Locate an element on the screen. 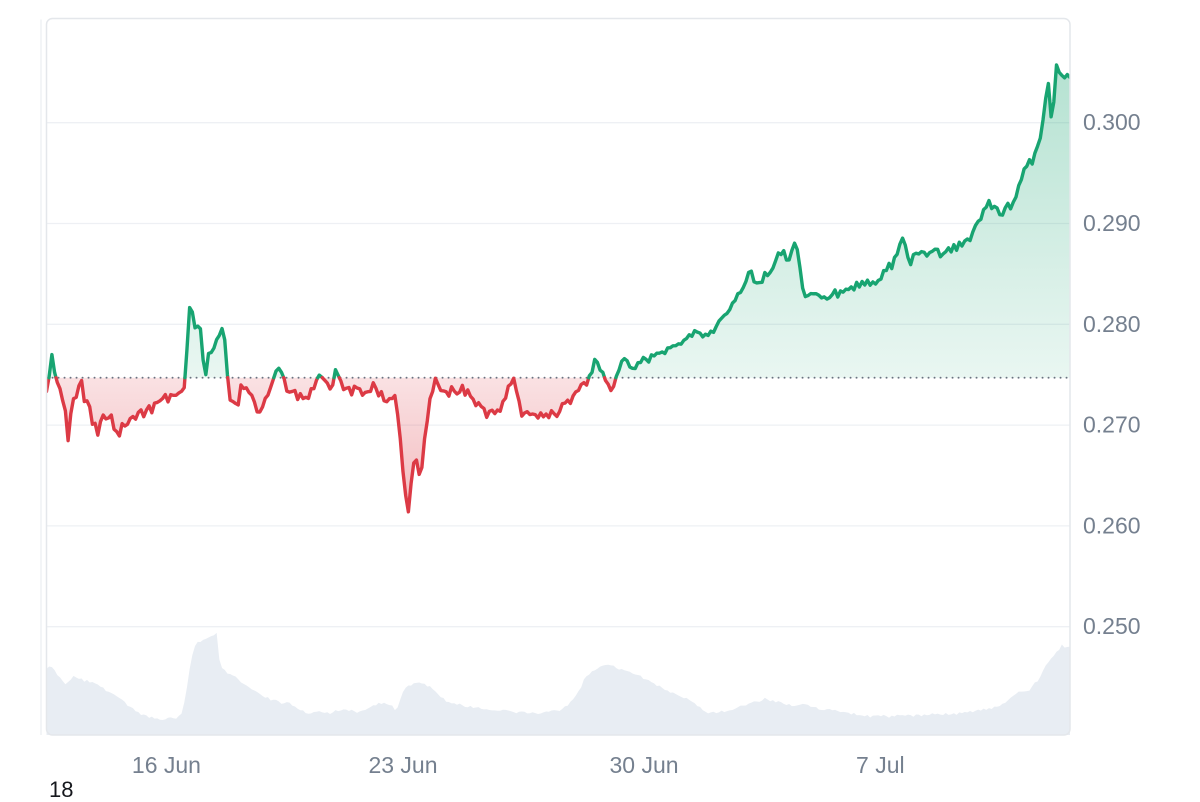 Image resolution: width=1200 pixels, height=802 pixels. y-axis-tick-label: 0.280 is located at coordinates (1112, 324).